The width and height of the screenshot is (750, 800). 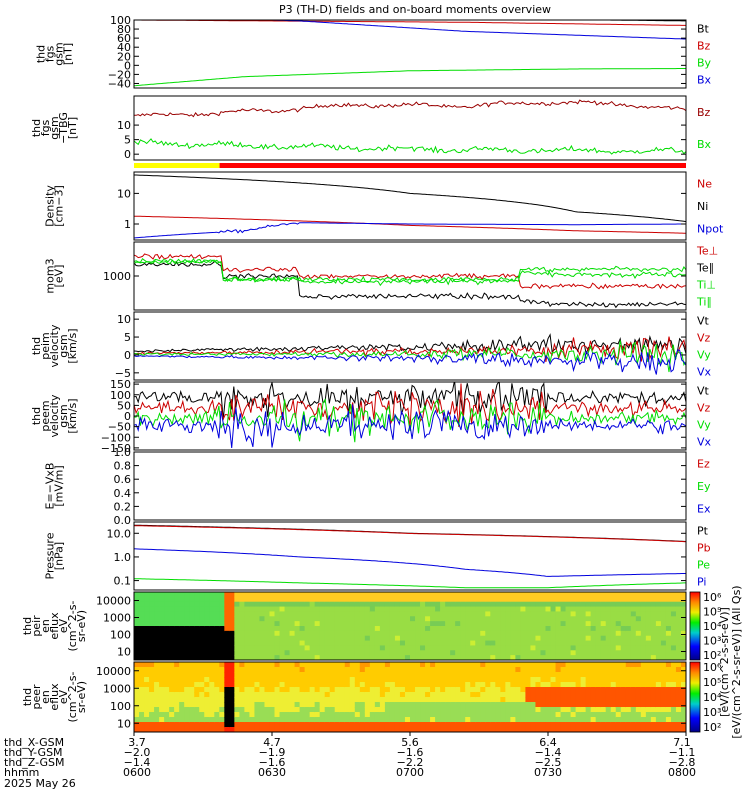 I want to click on legend-fgs-0: Bt, so click(x=703, y=29).